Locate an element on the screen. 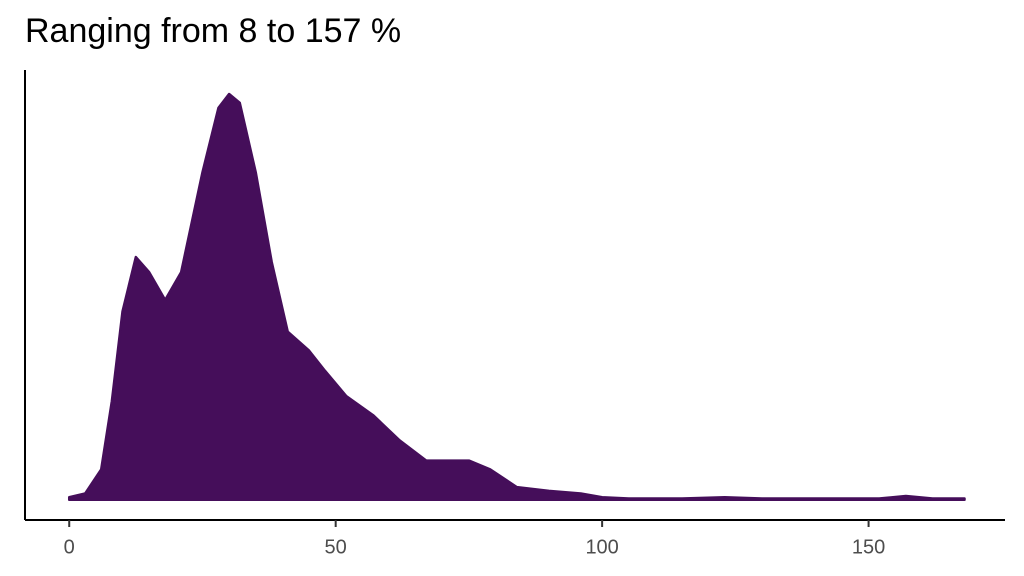 This screenshot has height=576, width=1024. chart-title: Ranging from 8 to 157 % is located at coordinates (213, 31).